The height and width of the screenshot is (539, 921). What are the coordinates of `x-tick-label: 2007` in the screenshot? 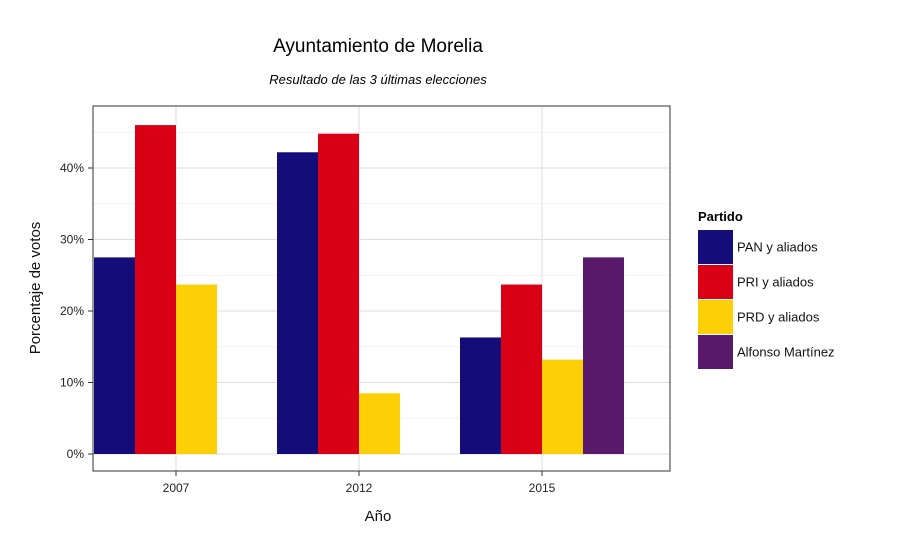 It's located at (176, 488).